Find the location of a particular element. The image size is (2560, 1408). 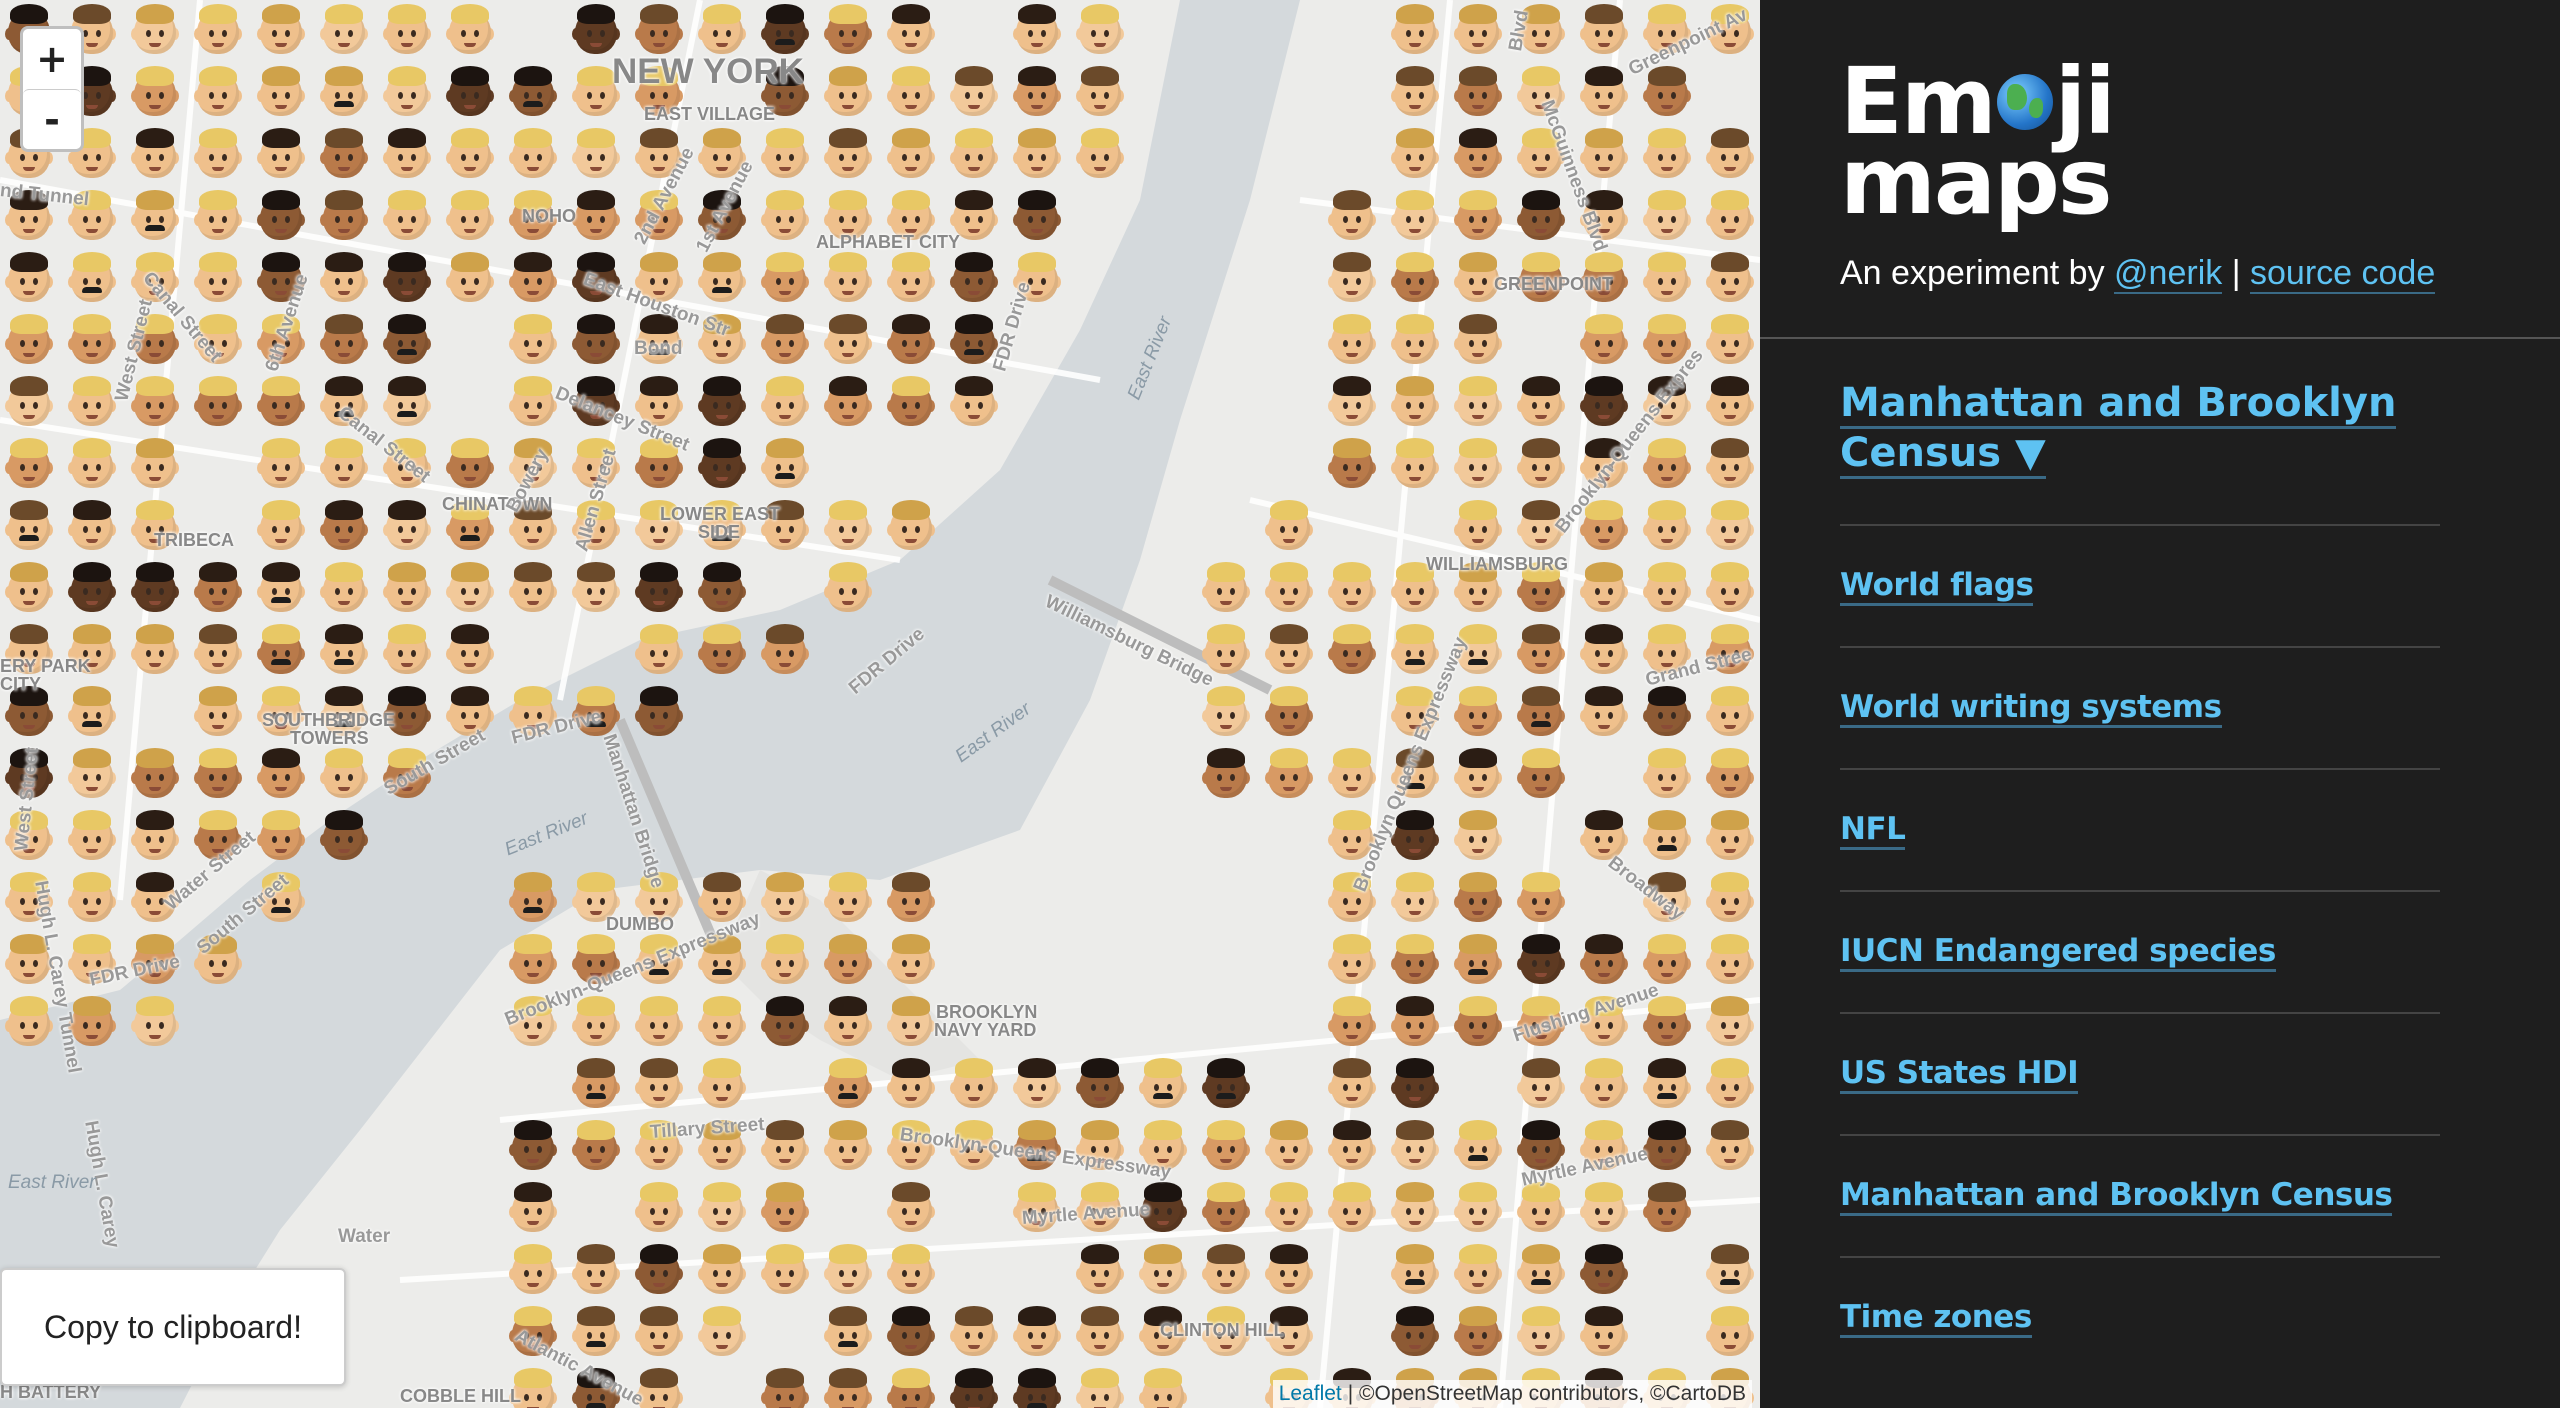

label-navy-yard-2: NAVY YARD is located at coordinates (985, 1030).